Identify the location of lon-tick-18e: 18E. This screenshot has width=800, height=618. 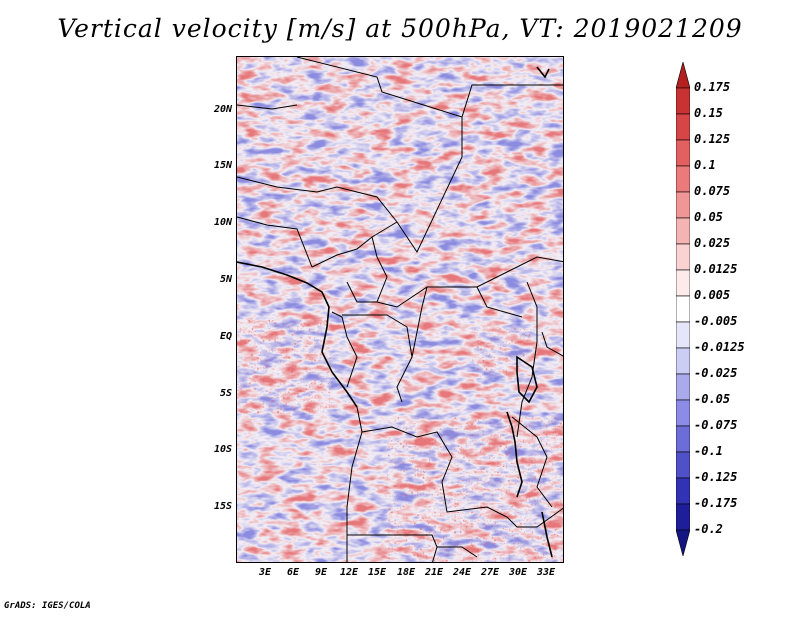
(406, 572).